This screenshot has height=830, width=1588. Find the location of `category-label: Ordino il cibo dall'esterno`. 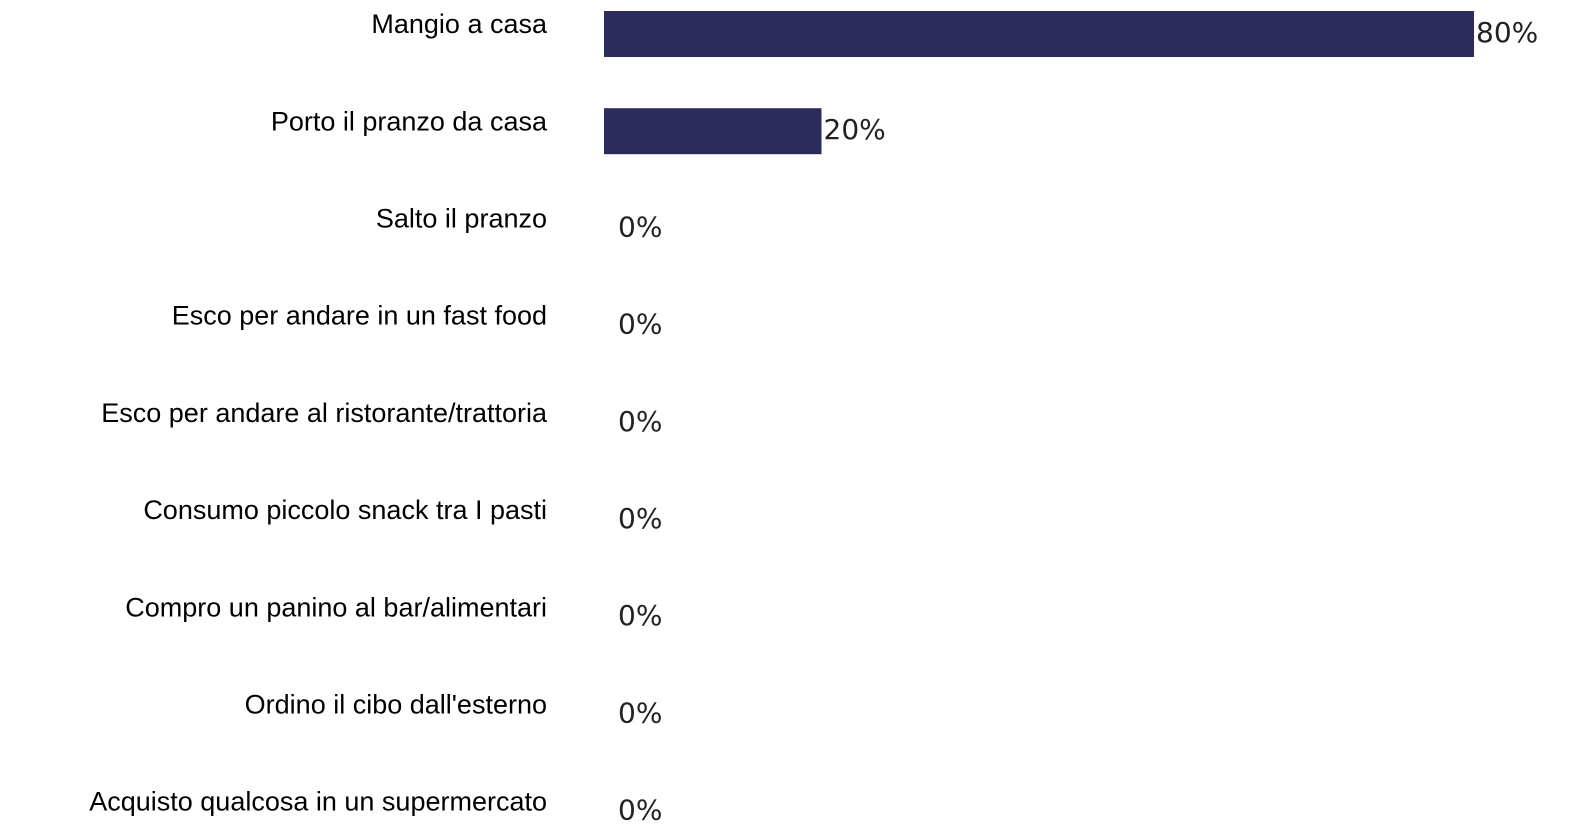

category-label: Ordino il cibo dall'esterno is located at coordinates (396, 705).